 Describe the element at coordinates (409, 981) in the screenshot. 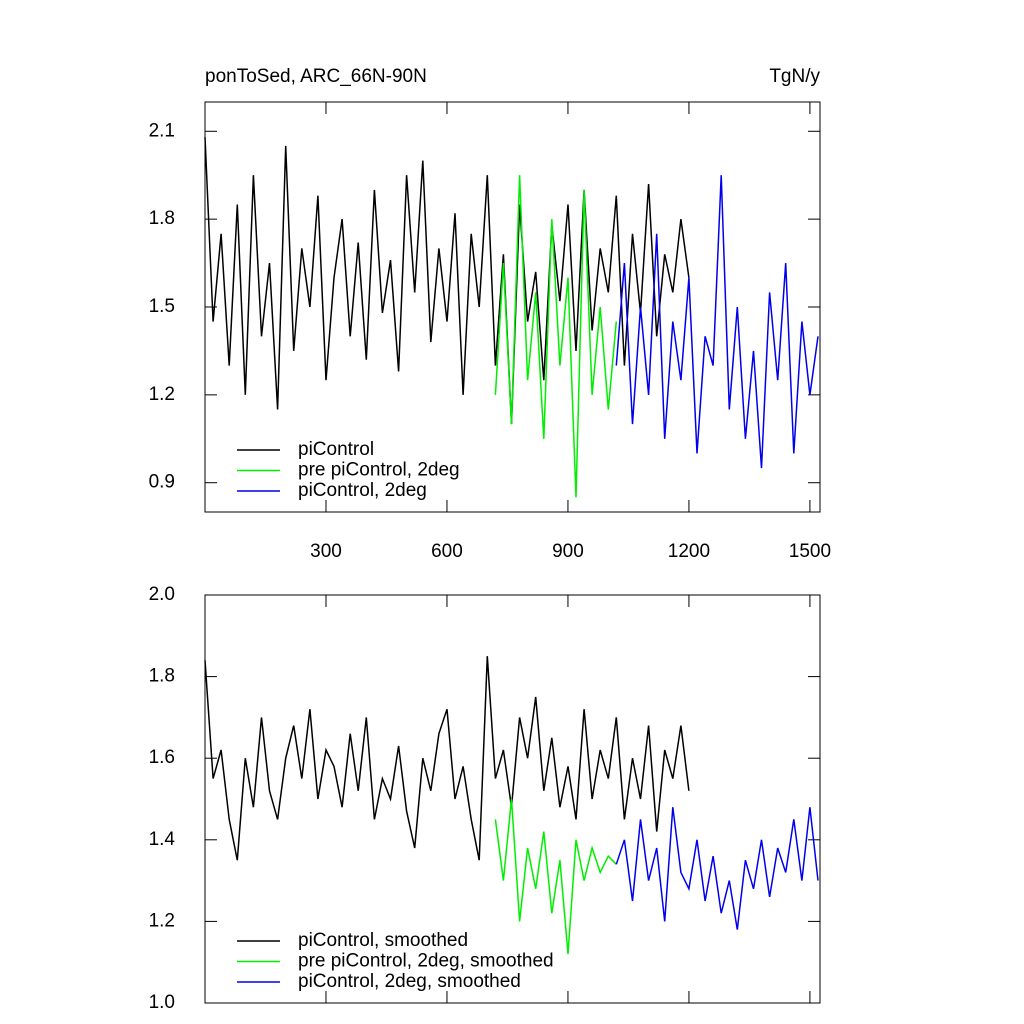

I see `legend-label: piControl, 2deg, smoothed` at that location.